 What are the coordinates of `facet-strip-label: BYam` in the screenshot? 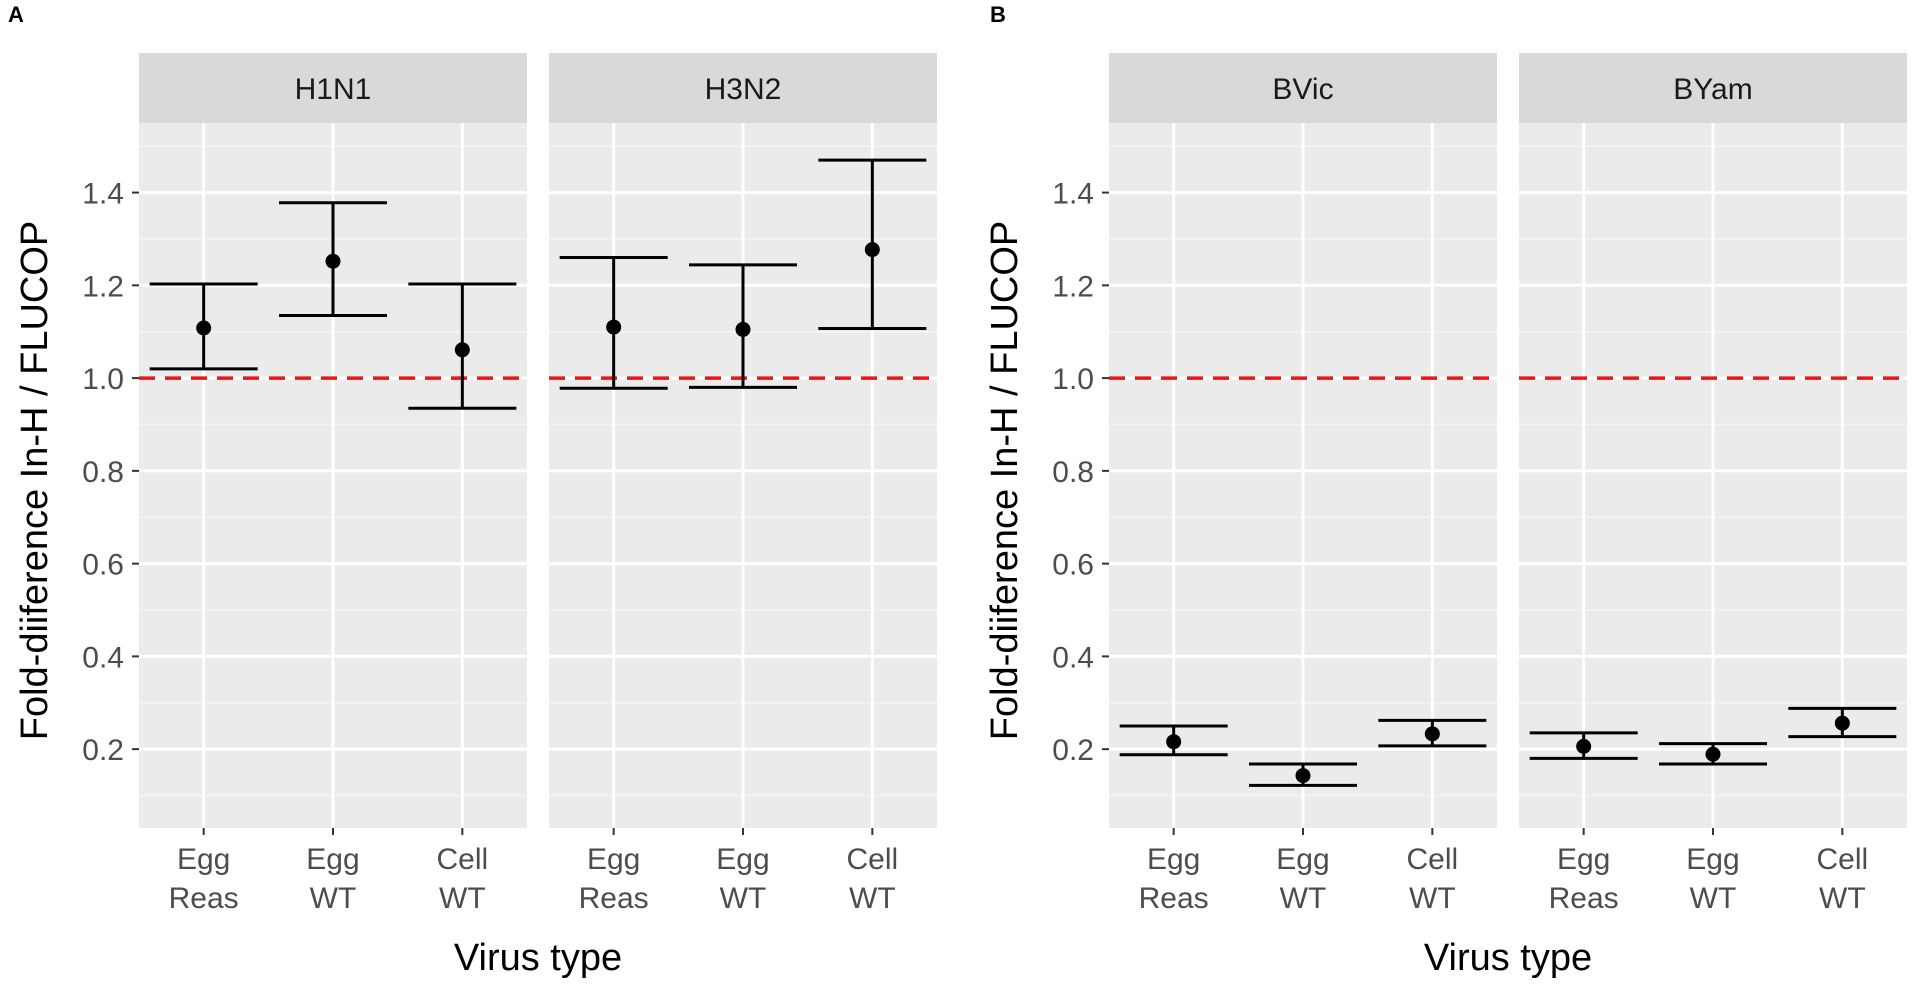 It's located at (1712, 89).